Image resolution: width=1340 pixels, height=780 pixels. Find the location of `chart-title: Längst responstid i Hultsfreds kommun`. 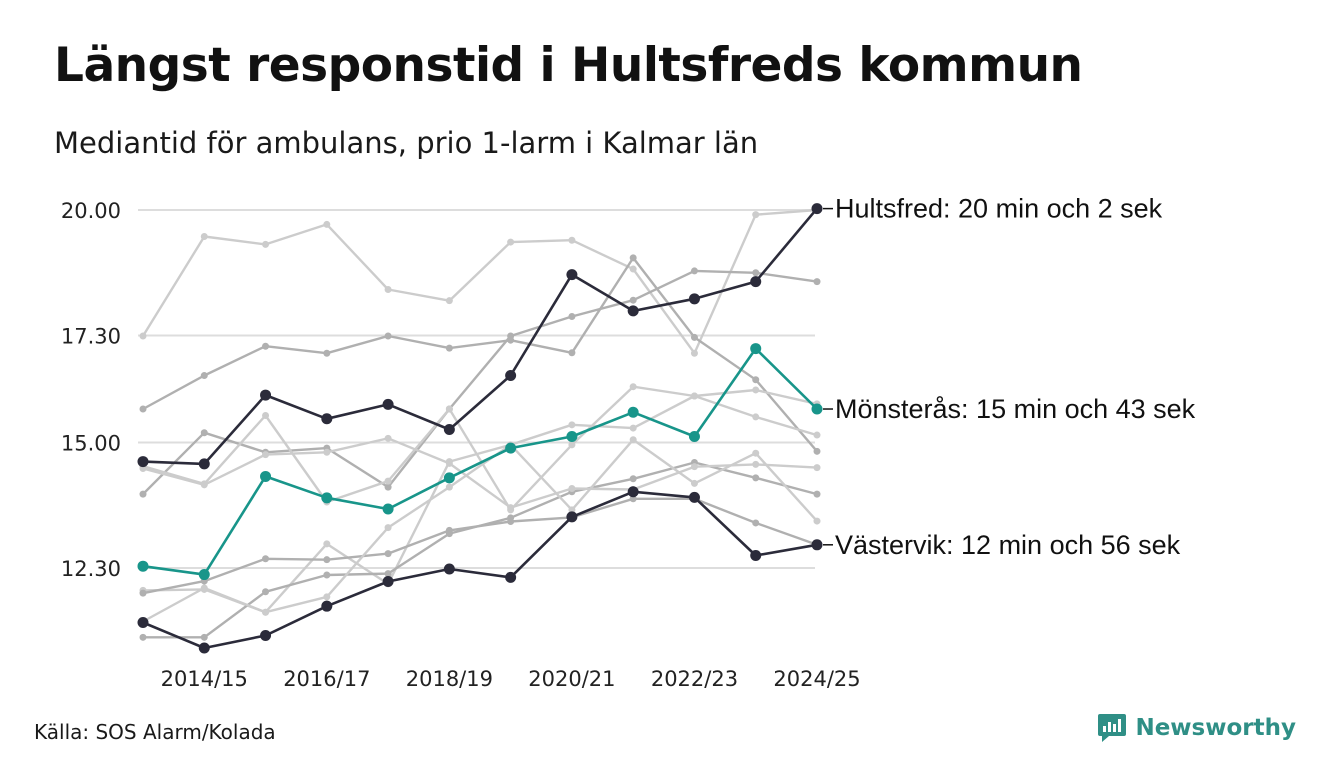

chart-title: Längst responstid i Hultsfreds kommun is located at coordinates (568, 65).